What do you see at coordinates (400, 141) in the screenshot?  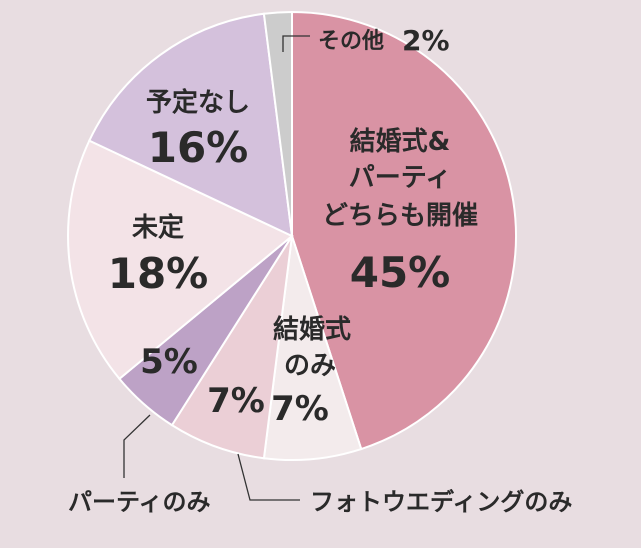 I see `label-both-line1: 結婚式&` at bounding box center [400, 141].